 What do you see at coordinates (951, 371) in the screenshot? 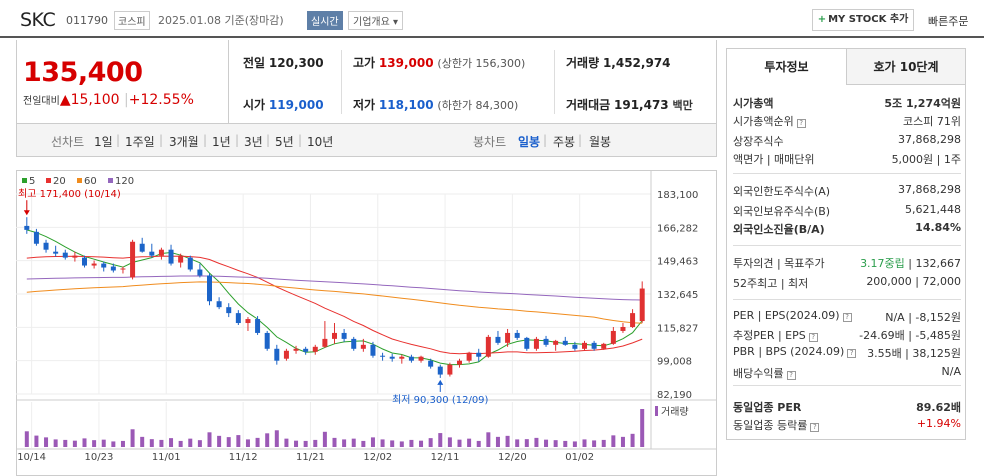
I see `info-value: N/A` at bounding box center [951, 371].